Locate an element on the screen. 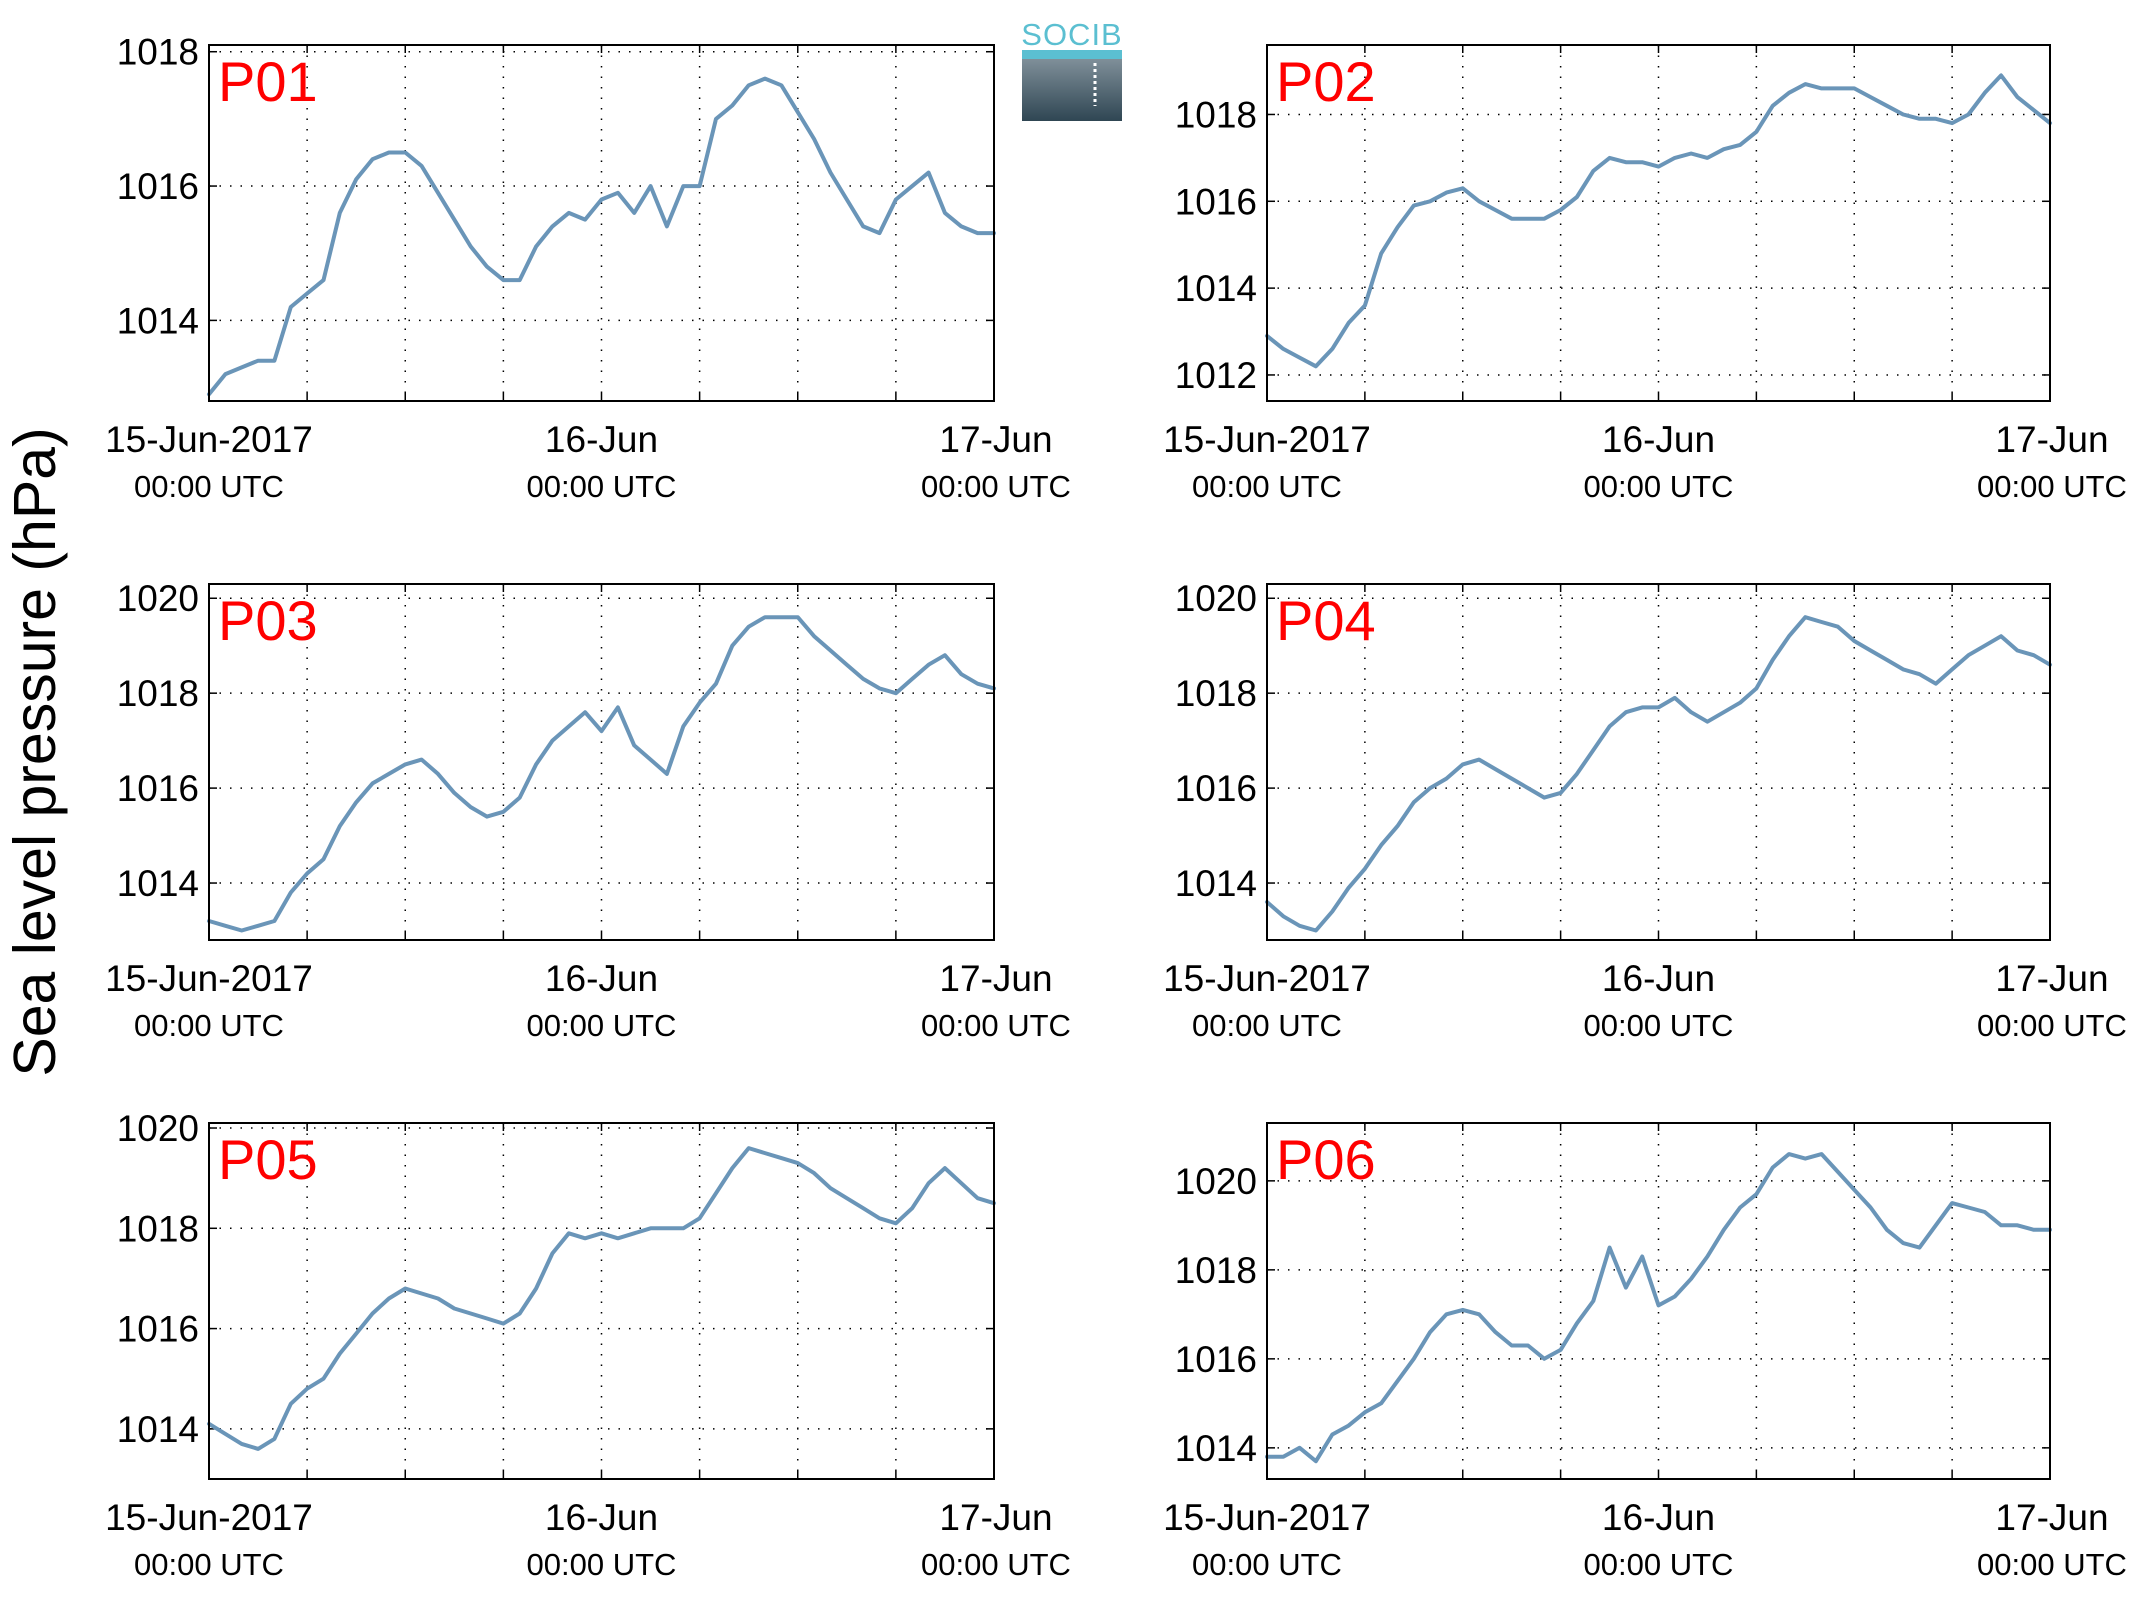 Image resolution: width=2138 pixels, height=1608 pixels. panel-label: P01 is located at coordinates (268, 81).